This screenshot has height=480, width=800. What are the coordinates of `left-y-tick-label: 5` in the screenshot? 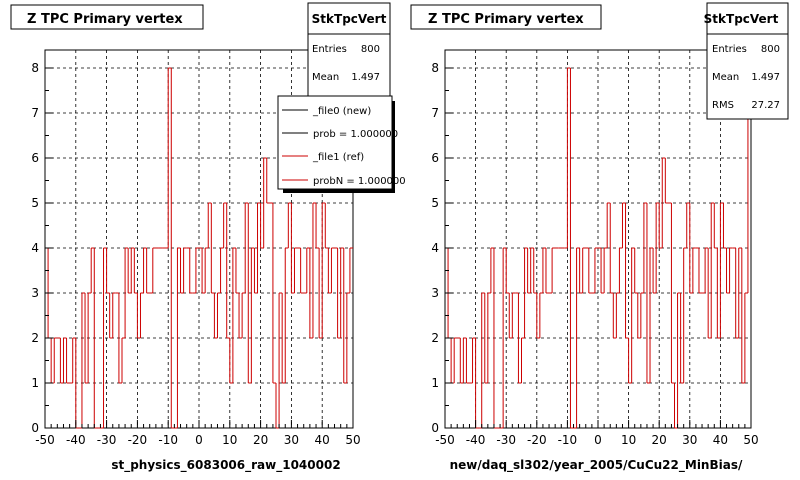 It's located at (35, 203).